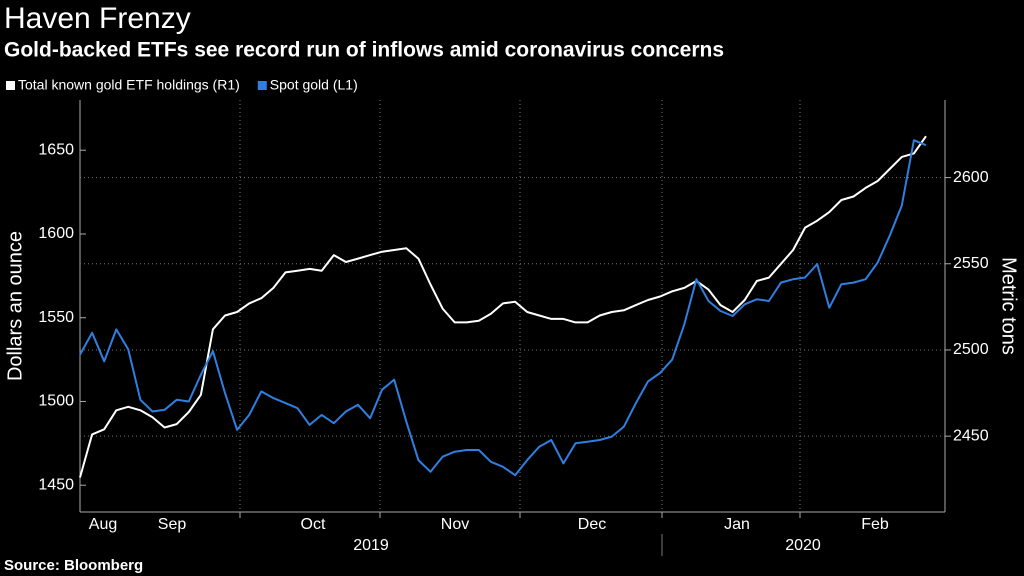 This screenshot has height=576, width=1024. What do you see at coordinates (592, 524) in the screenshot?
I see `x-tick-label: Dec` at bounding box center [592, 524].